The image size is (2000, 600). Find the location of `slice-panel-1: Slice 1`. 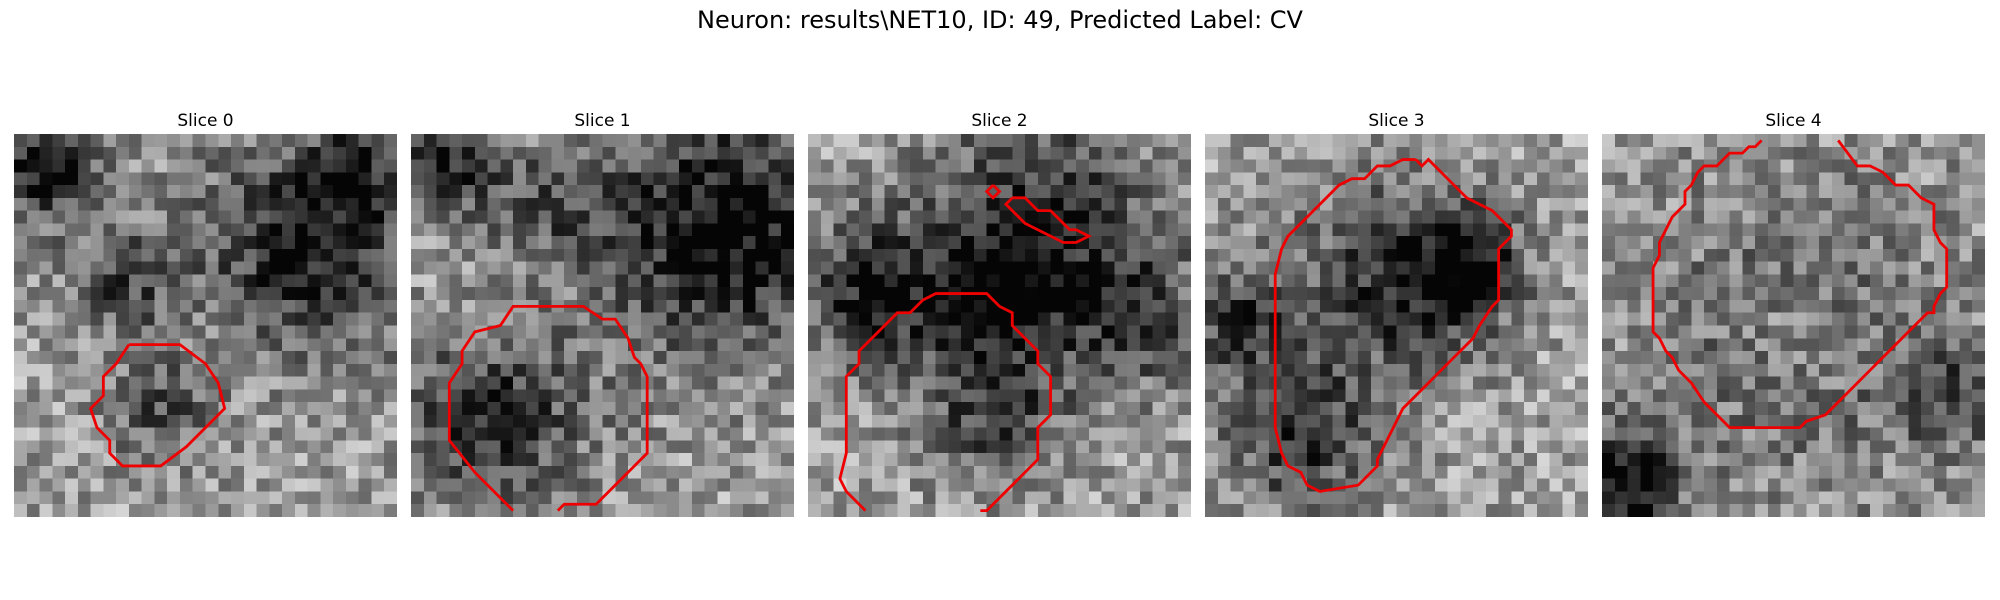

slice-panel-1: Slice 1 is located at coordinates (602, 312).